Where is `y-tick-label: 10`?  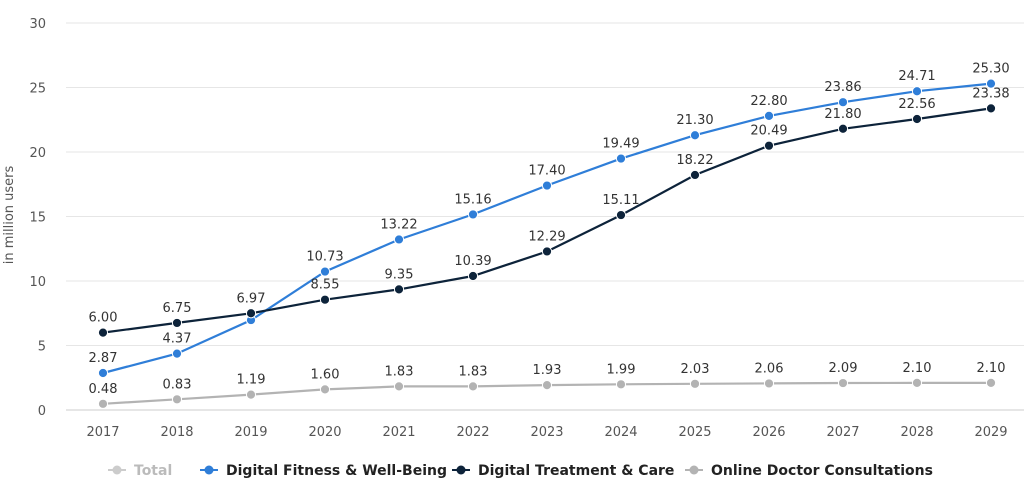 y-tick-label: 10 is located at coordinates (37, 282).